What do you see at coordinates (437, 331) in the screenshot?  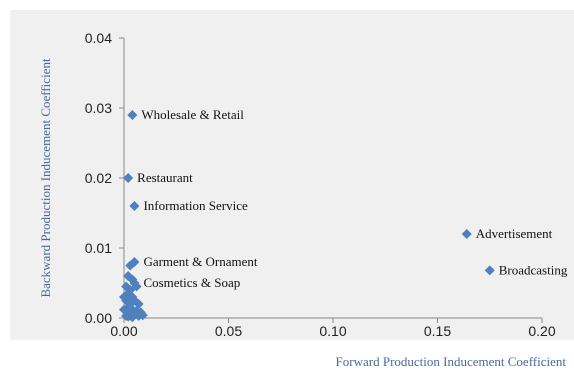 I see `x-tick-label: 0.15` at bounding box center [437, 331].